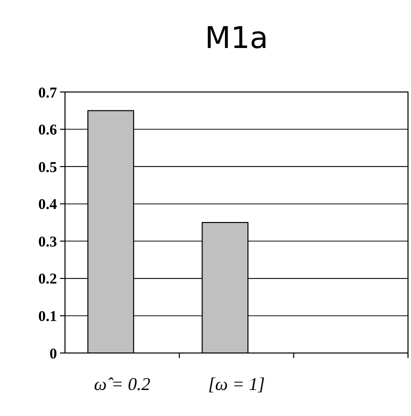  Describe the element at coordinates (48, 205) in the screenshot. I see `y-tick-label: 0.4` at that location.